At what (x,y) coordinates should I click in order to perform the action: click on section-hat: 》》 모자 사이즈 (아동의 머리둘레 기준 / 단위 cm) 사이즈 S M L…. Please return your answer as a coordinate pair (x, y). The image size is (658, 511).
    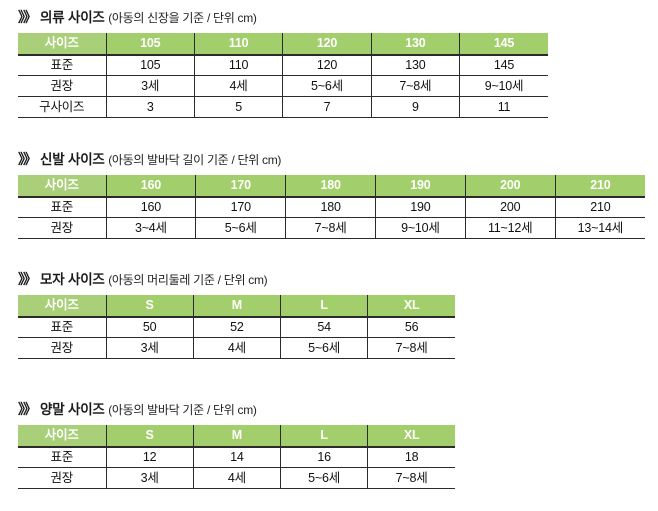
    Looking at the image, I should click on (236, 315).